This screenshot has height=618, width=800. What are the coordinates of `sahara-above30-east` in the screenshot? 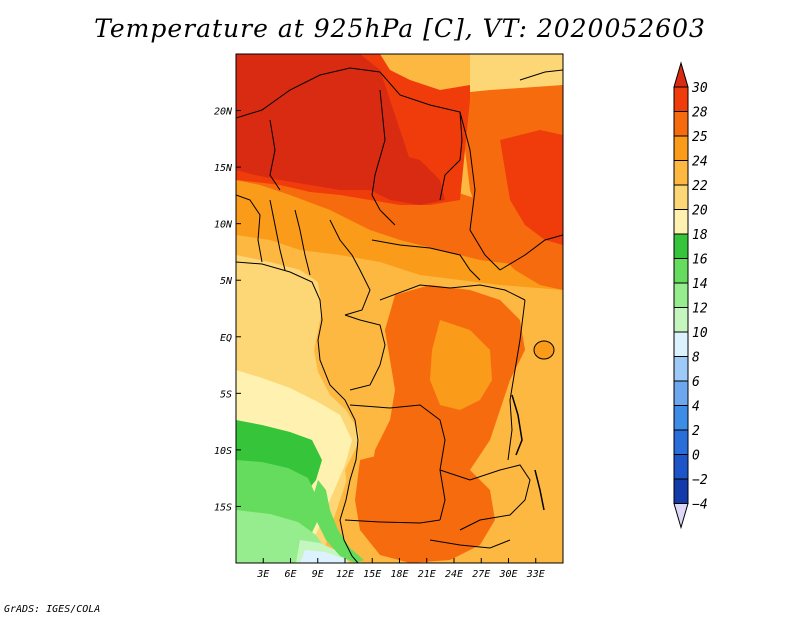 It's located at (407, 177).